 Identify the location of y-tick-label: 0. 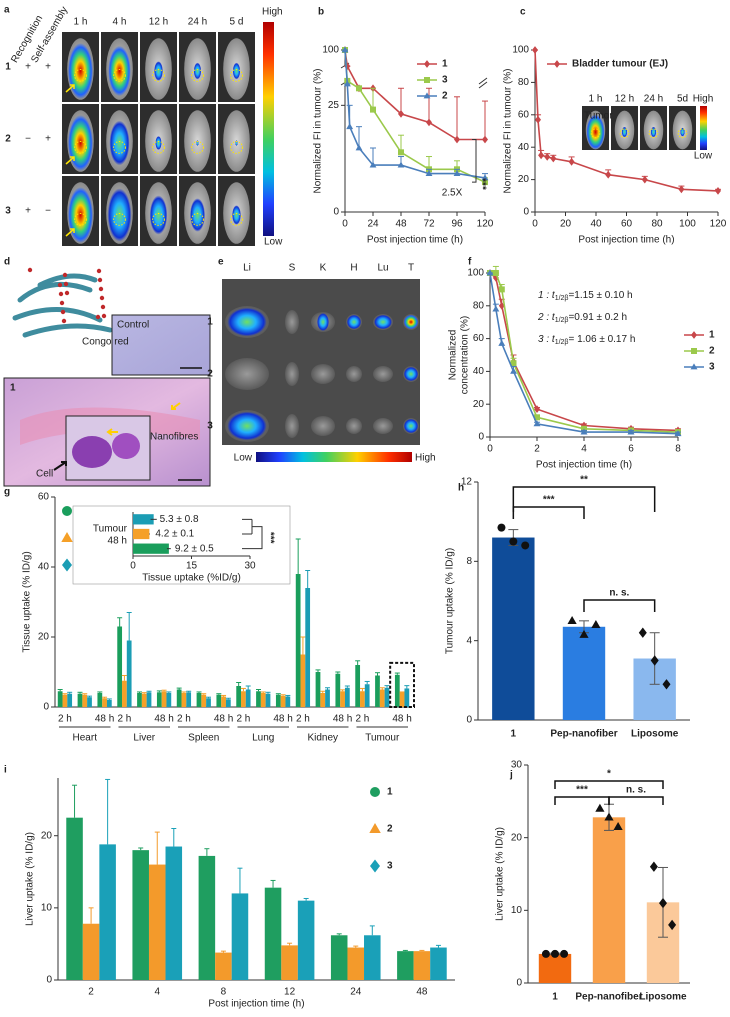
(336, 212).